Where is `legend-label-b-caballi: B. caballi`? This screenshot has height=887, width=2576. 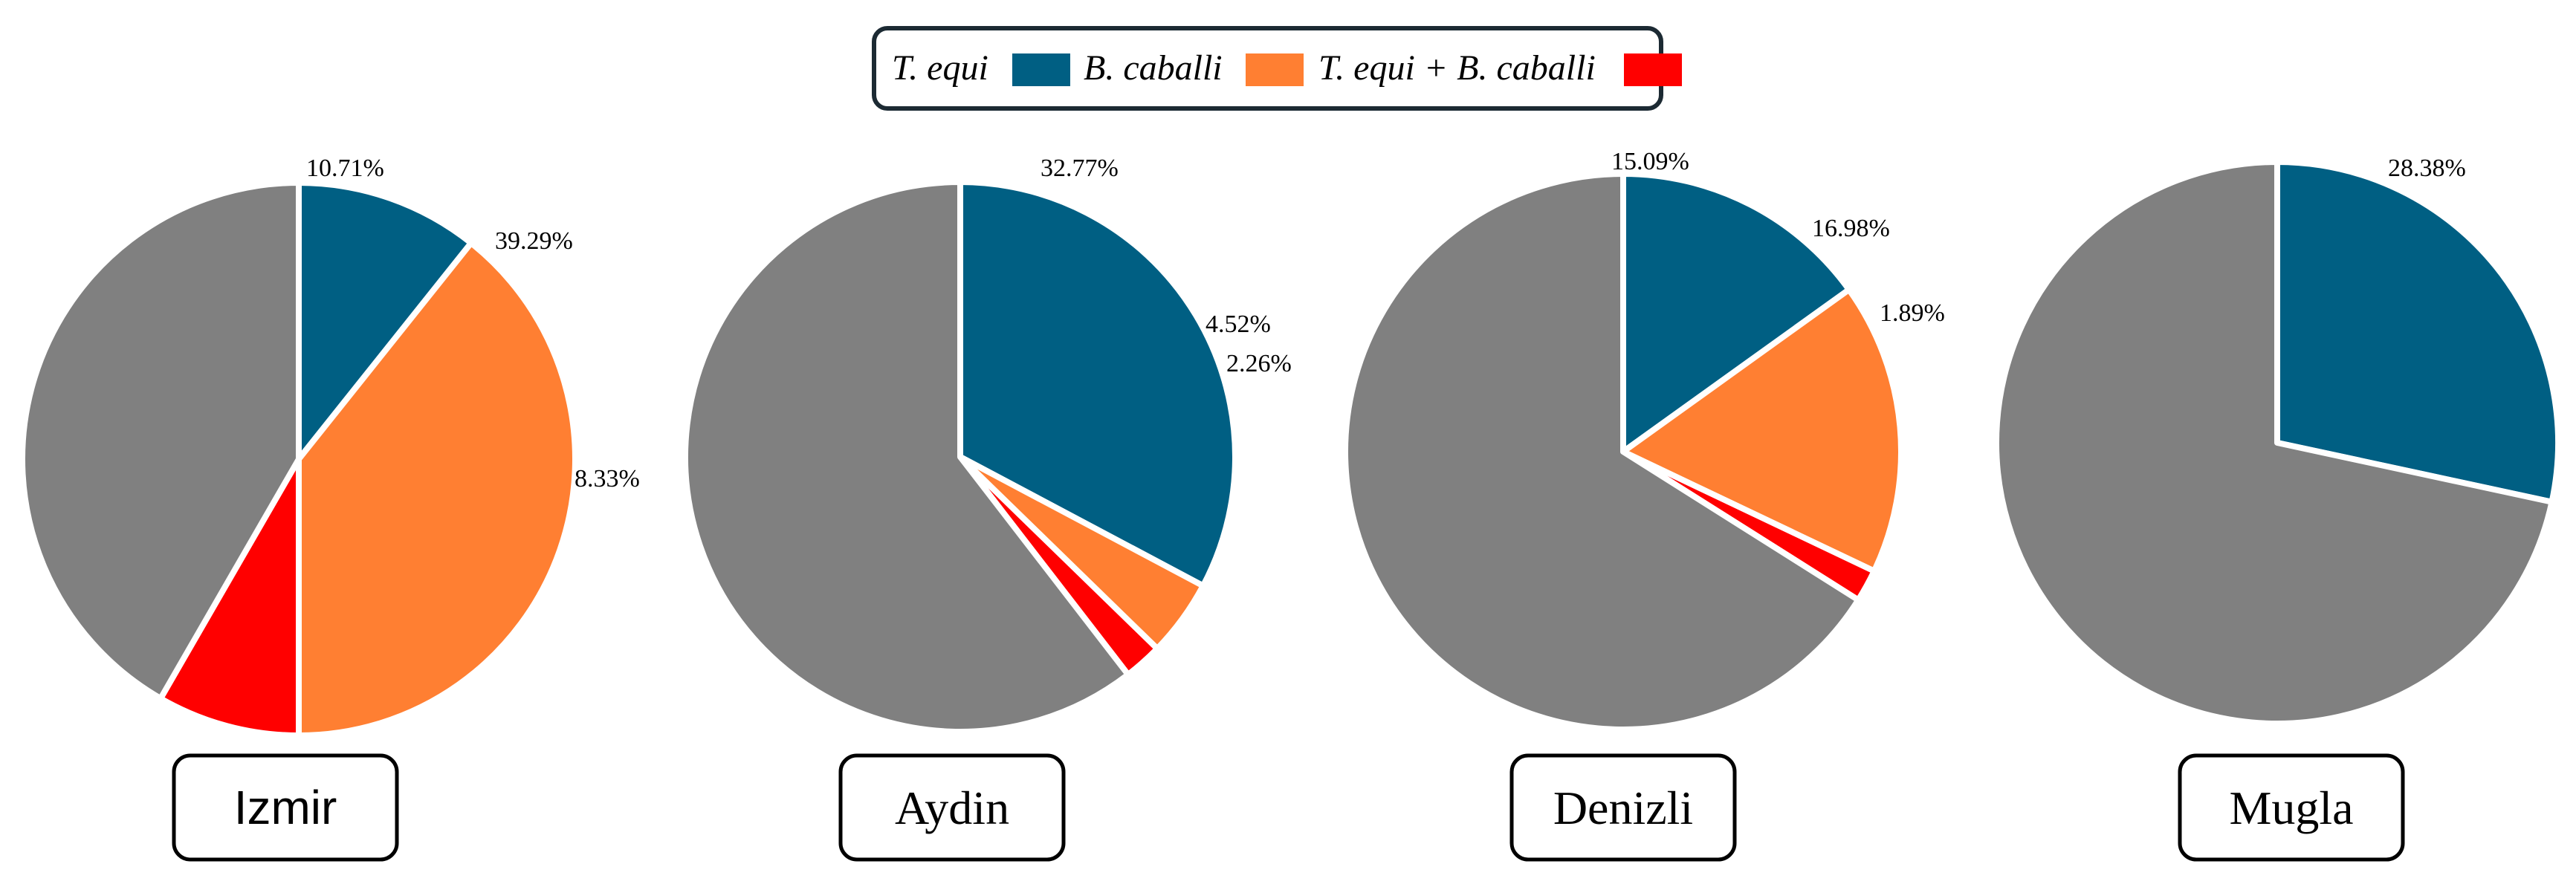 legend-label-b-caballi: B. caballi is located at coordinates (1153, 68).